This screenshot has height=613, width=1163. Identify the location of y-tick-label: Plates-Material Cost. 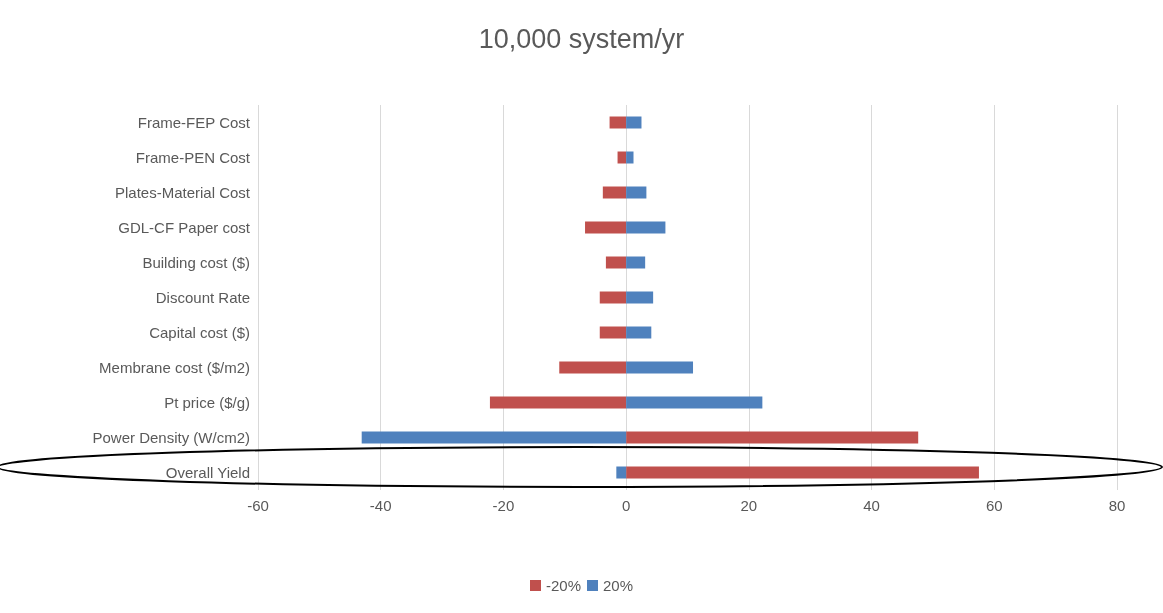
(182, 192).